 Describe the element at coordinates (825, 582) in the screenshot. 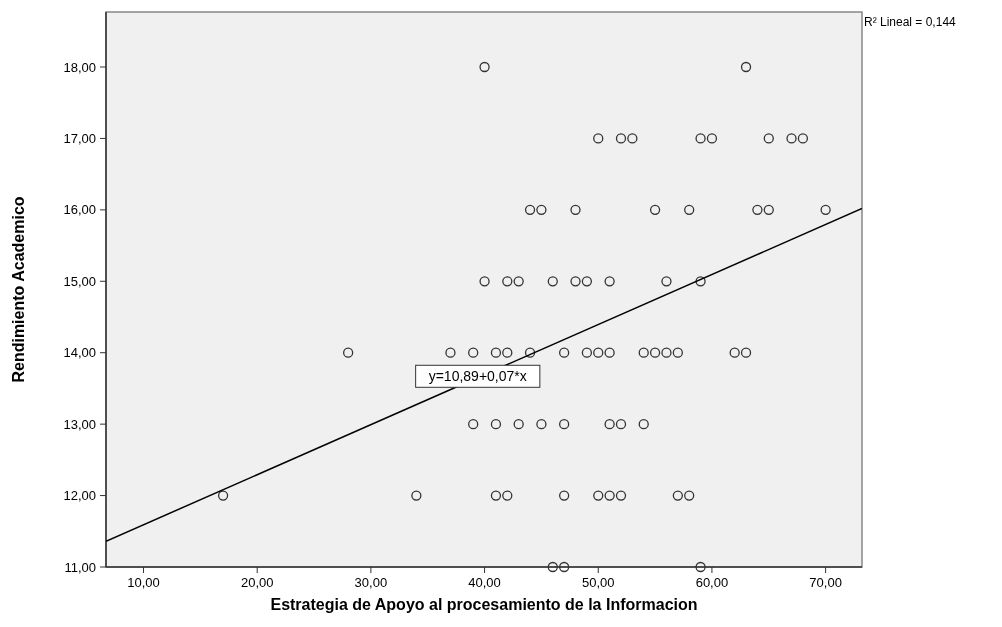

I see `x-tick-label: 70,00` at that location.